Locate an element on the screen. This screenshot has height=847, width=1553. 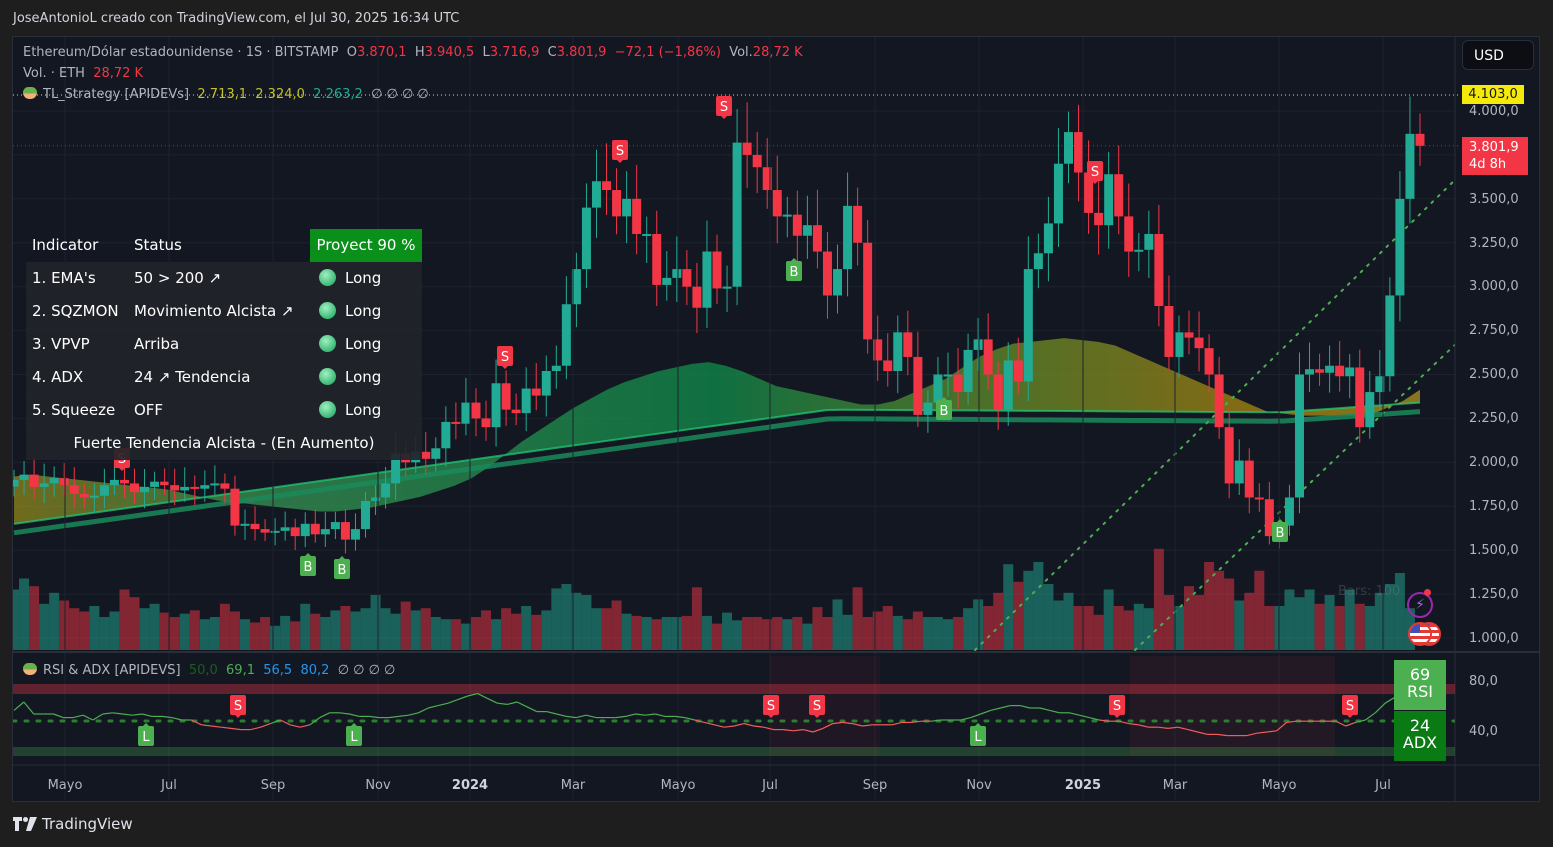
strategy-label: TL_Strategy [APIDEVs] is located at coordinates (116, 94).